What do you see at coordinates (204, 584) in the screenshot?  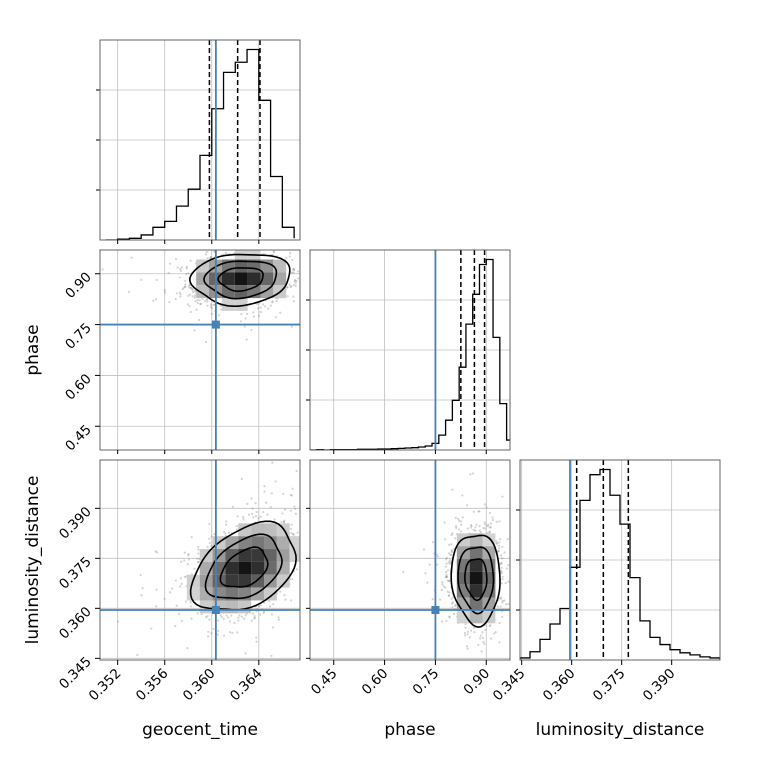 I see `joint-geocent_time-luminosity_distance` at bounding box center [204, 584].